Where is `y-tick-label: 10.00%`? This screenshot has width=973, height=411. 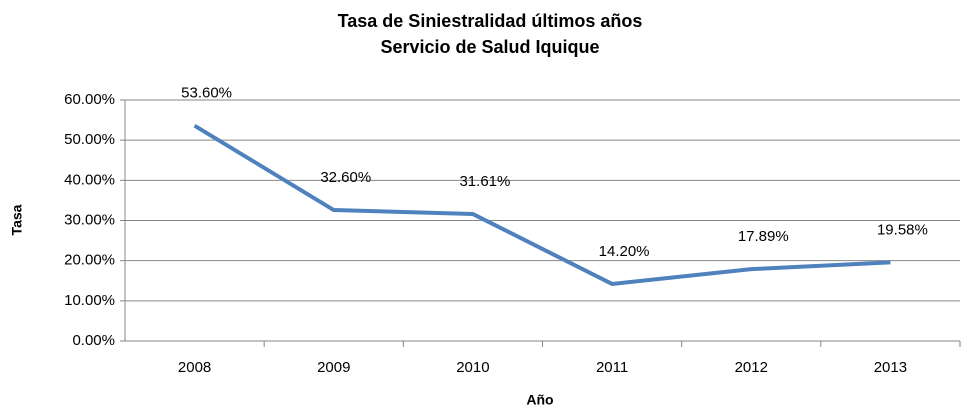
y-tick-label: 10.00% is located at coordinates (89, 300).